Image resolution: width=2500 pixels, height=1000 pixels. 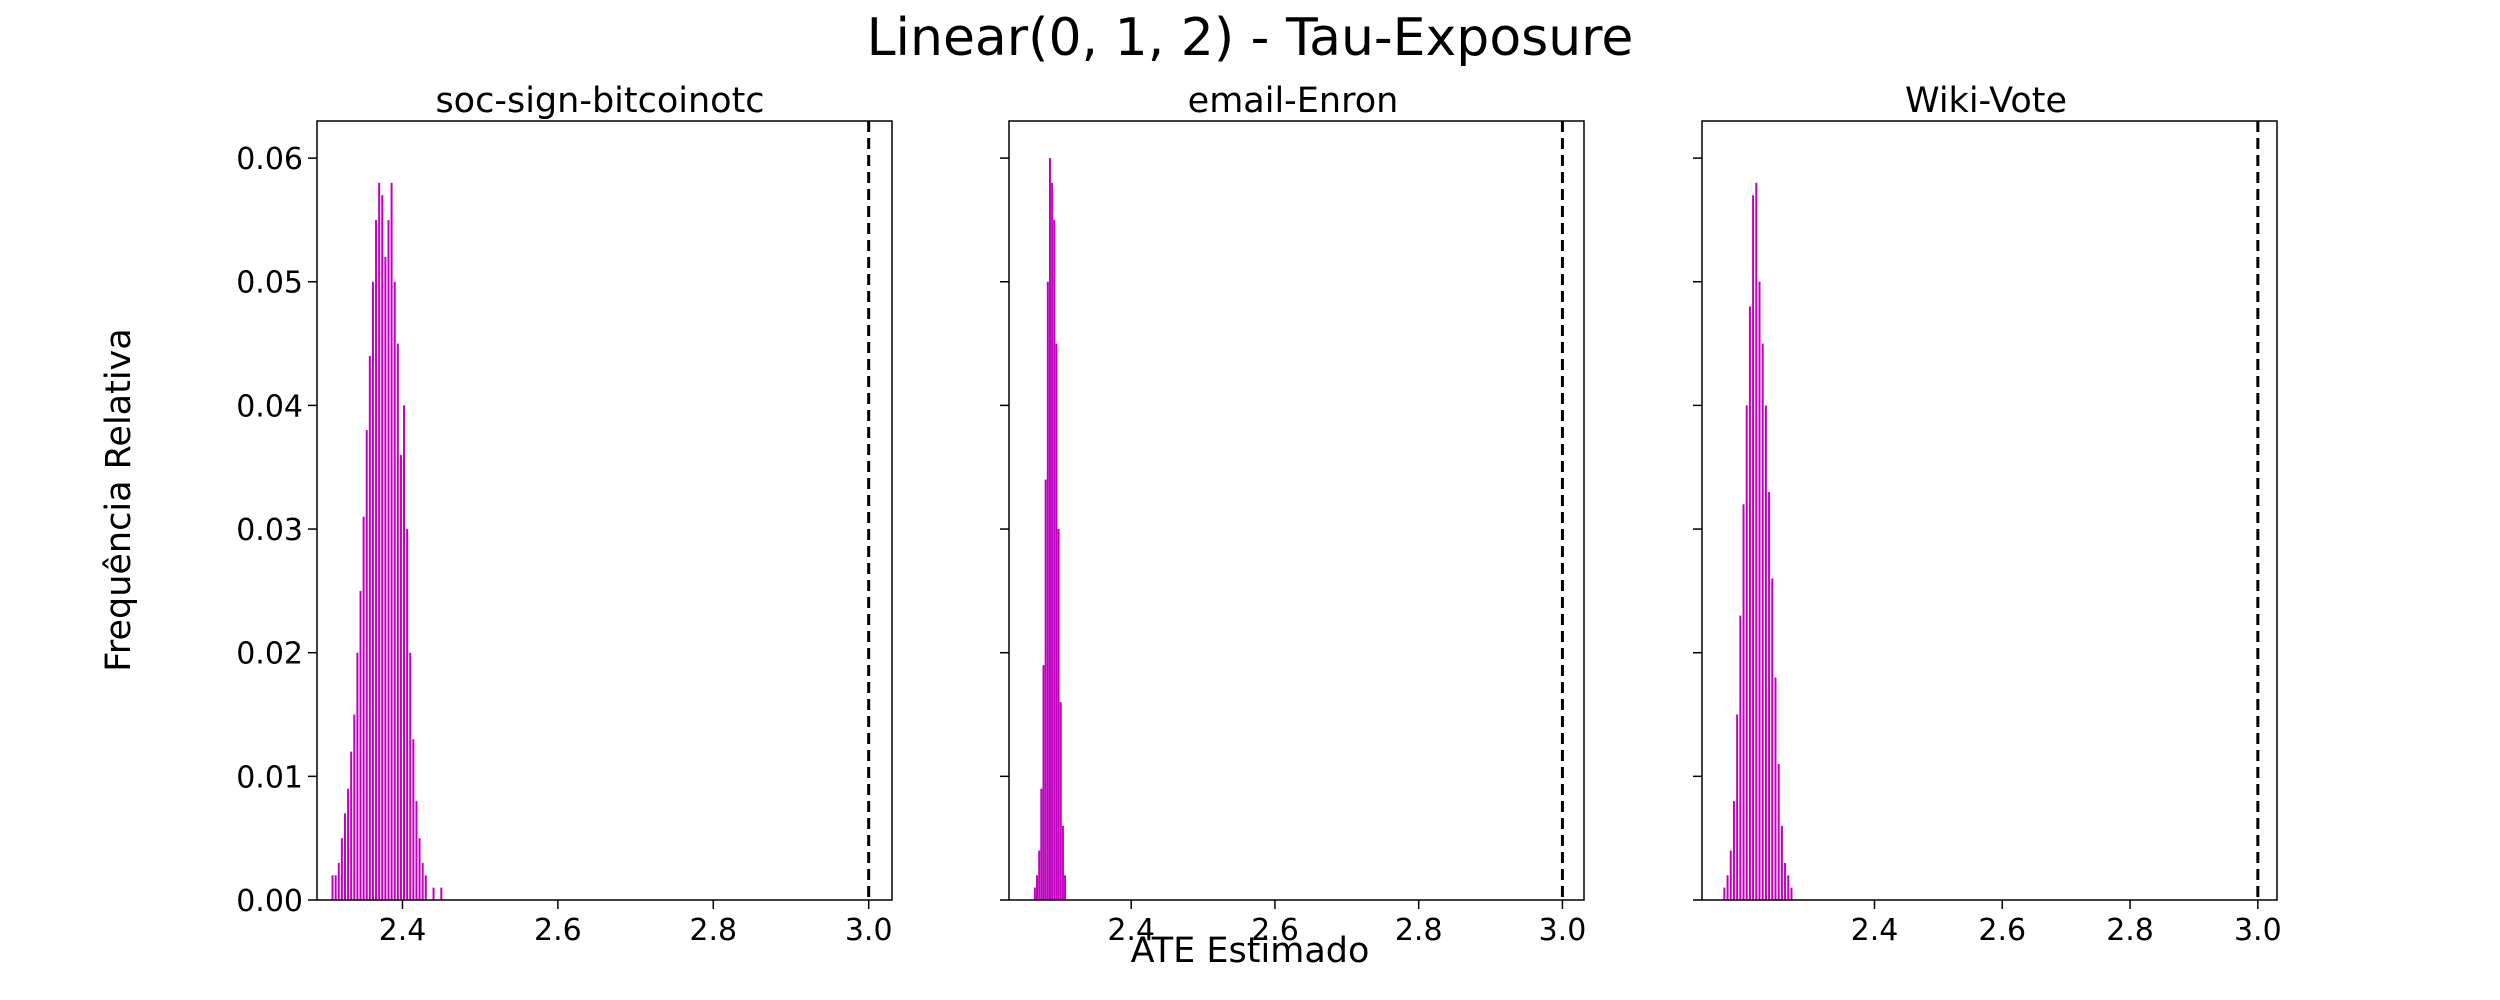 I want to click on y-tick-label: 0.00, so click(x=269, y=901).